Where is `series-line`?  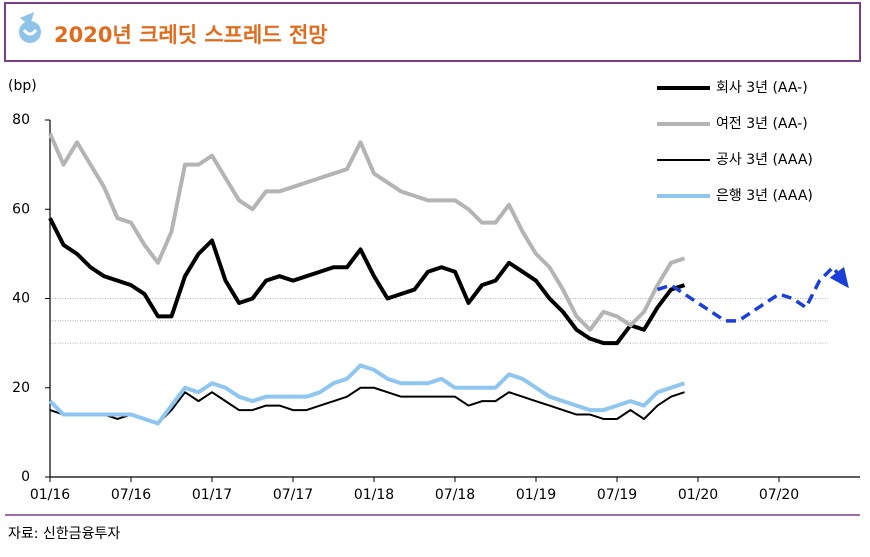 series-line is located at coordinates (367, 394).